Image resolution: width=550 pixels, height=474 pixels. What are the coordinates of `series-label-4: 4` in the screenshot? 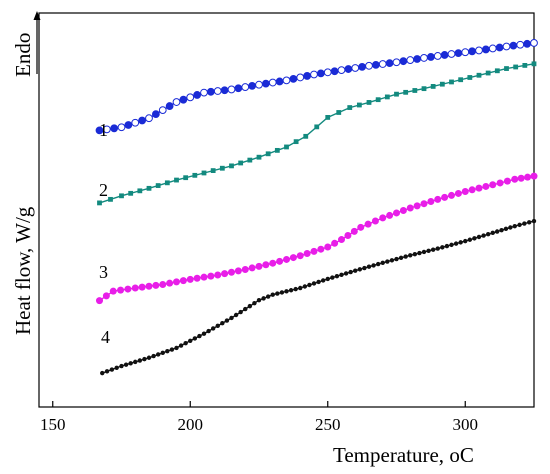 It's located at (105, 337).